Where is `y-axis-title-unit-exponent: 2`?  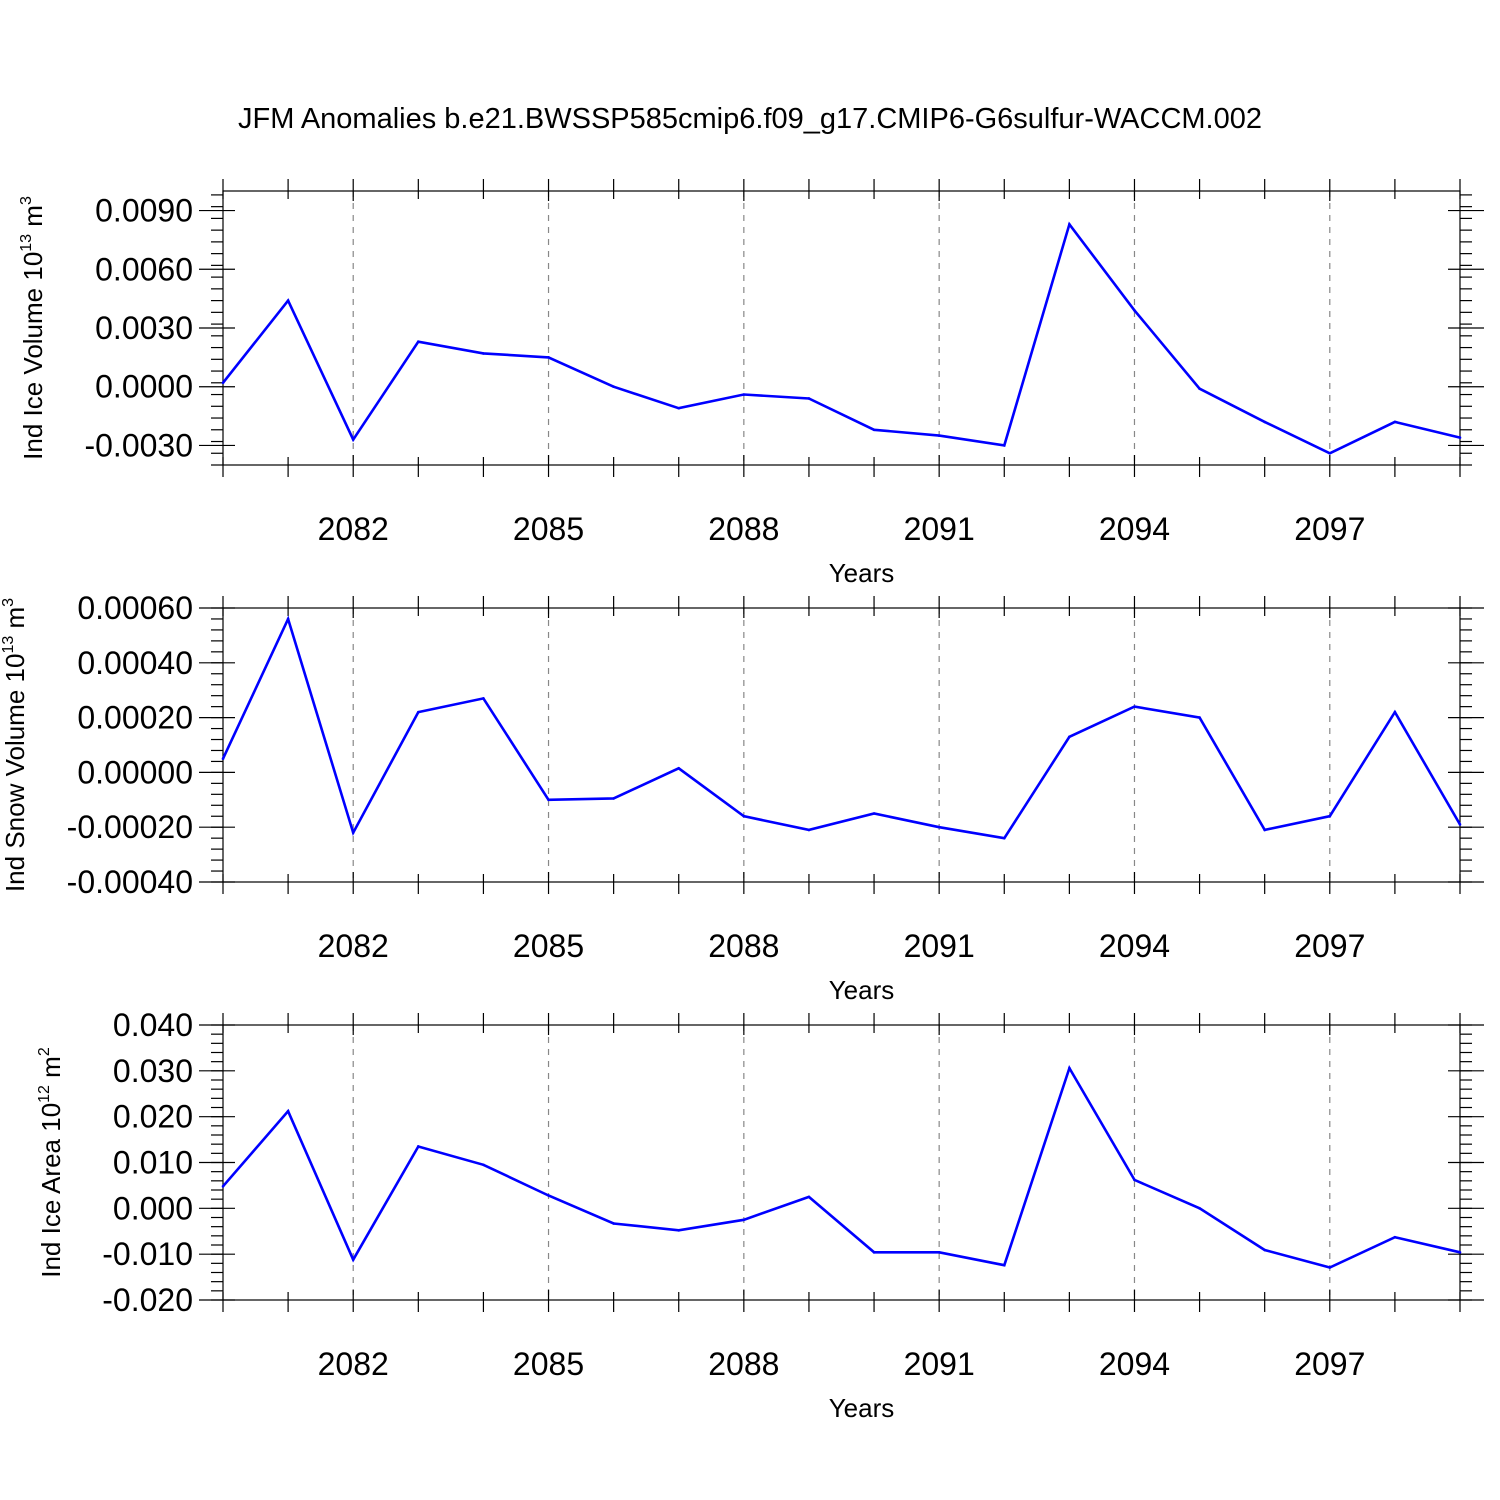 y-axis-title-unit-exponent: 2 is located at coordinates (44, 1051).